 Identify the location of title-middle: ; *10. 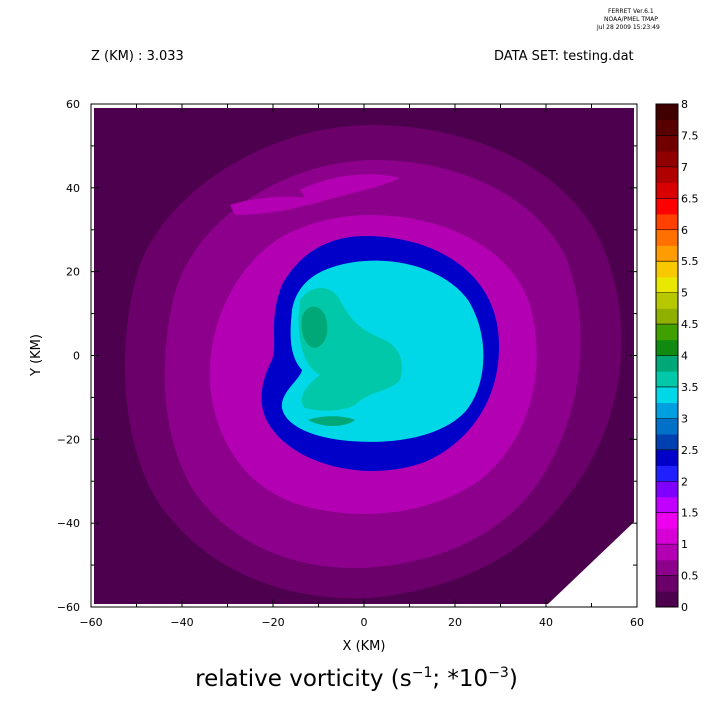
(460, 679).